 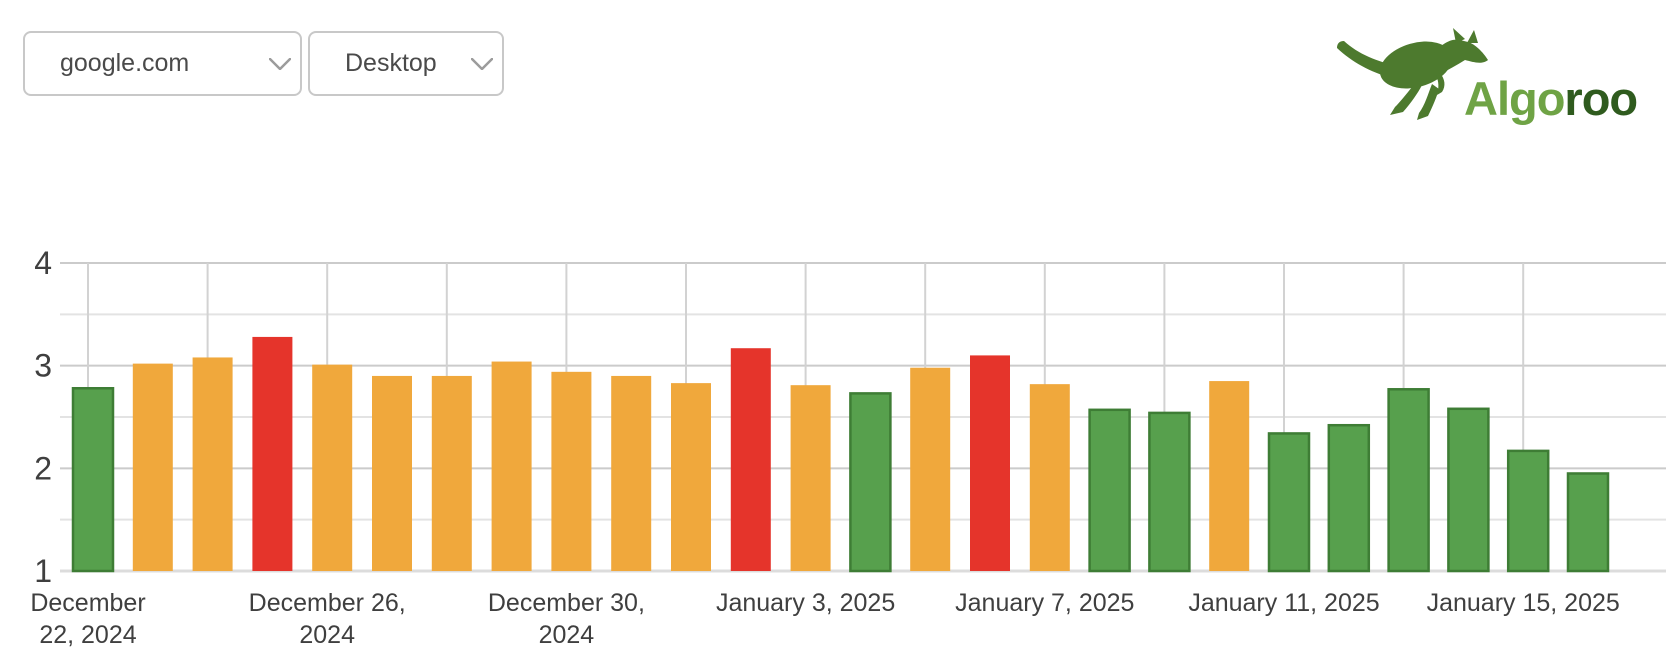 I want to click on logo: Algoroo, so click(x=1502, y=77).